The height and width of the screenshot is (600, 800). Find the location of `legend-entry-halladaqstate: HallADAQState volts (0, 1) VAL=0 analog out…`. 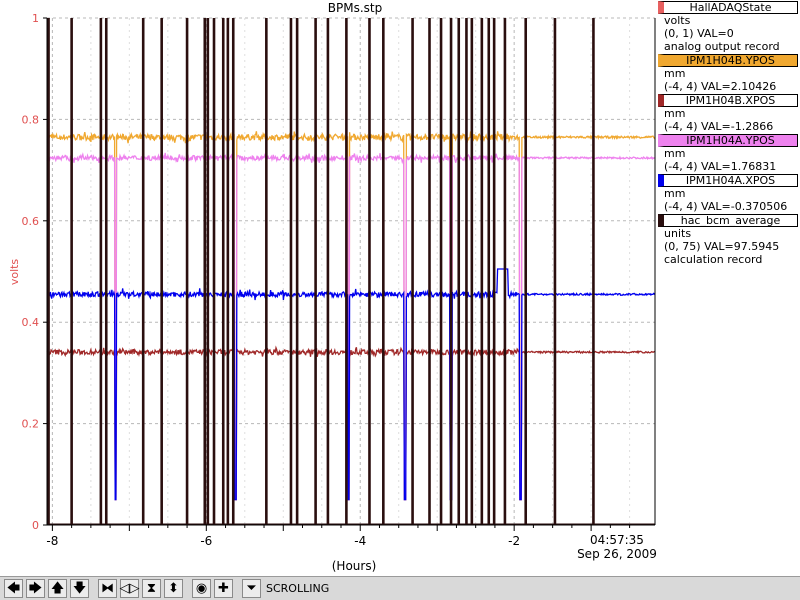

legend-entry-halladaqstate: HallADAQState volts (0, 1) VAL=0 analog out… is located at coordinates (729, 27).